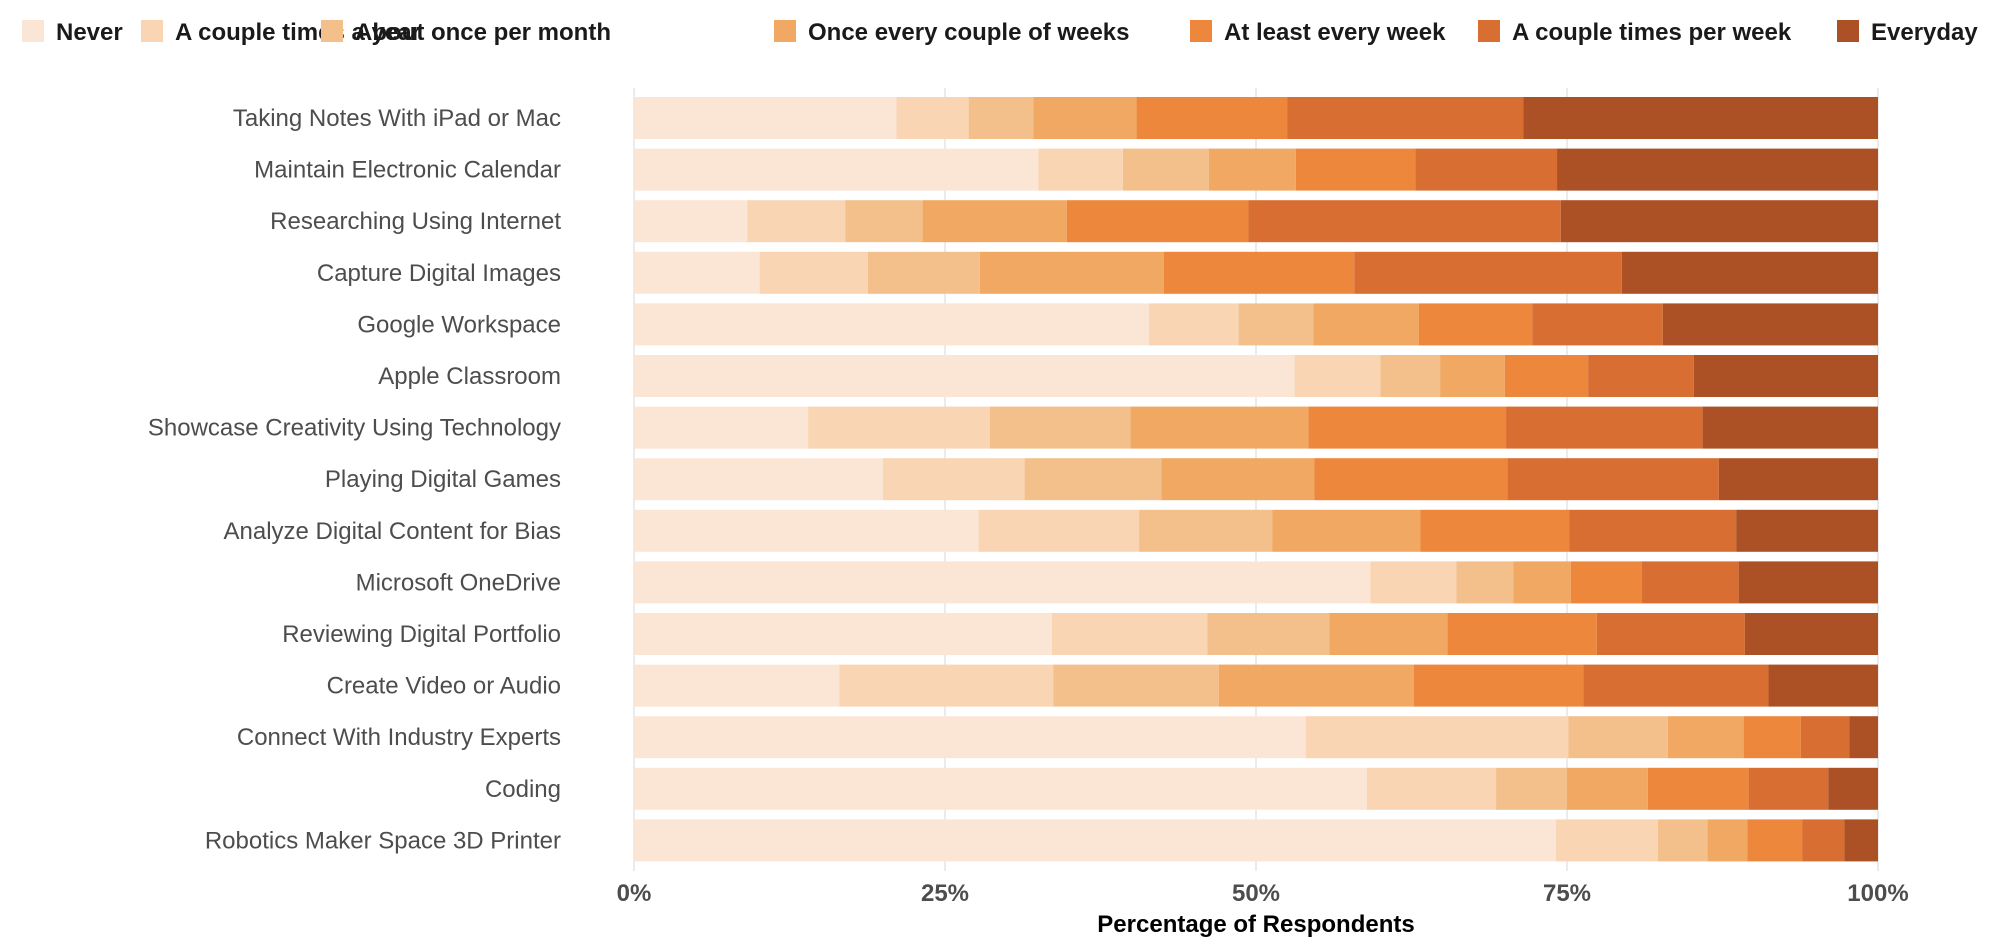 The image size is (1999, 951). I want to click on legend-label-1: A couple times a year, so click(298, 32).